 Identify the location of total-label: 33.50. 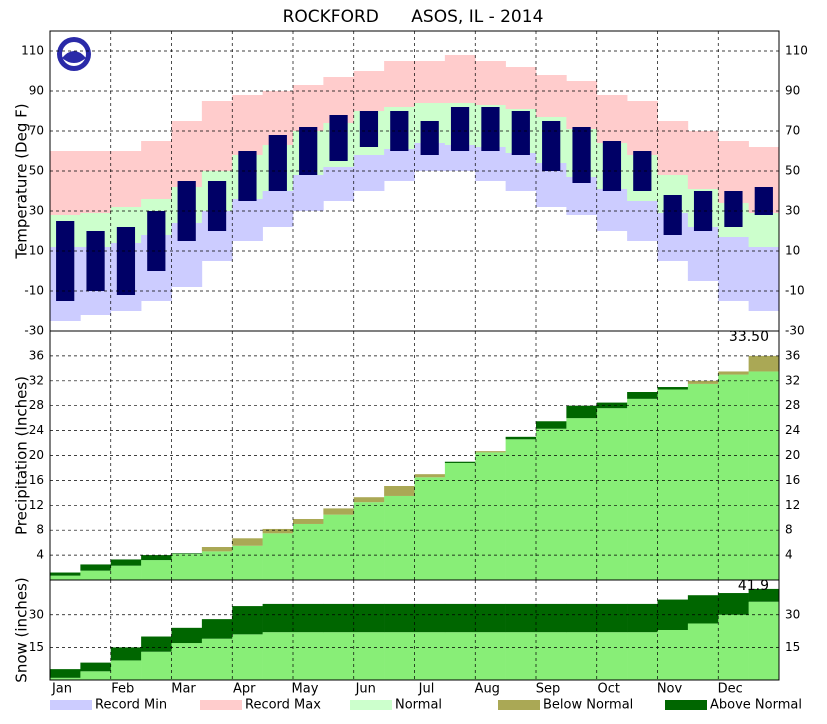
(749, 337).